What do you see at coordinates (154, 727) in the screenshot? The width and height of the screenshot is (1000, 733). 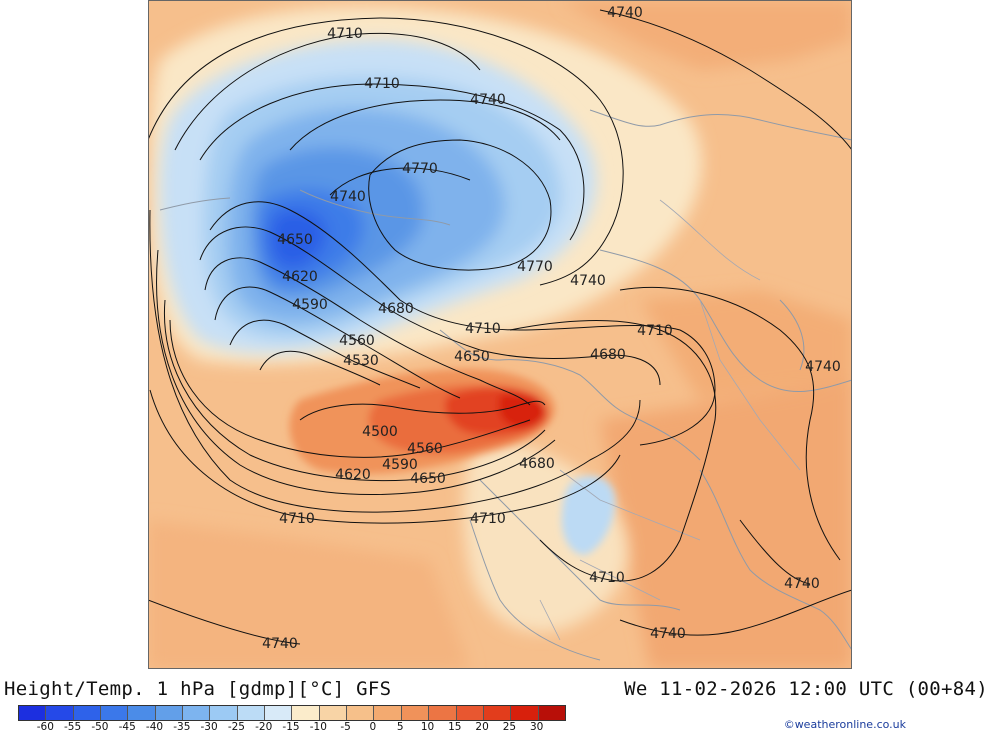 I see `colorbar-tick-label: -40` at bounding box center [154, 727].